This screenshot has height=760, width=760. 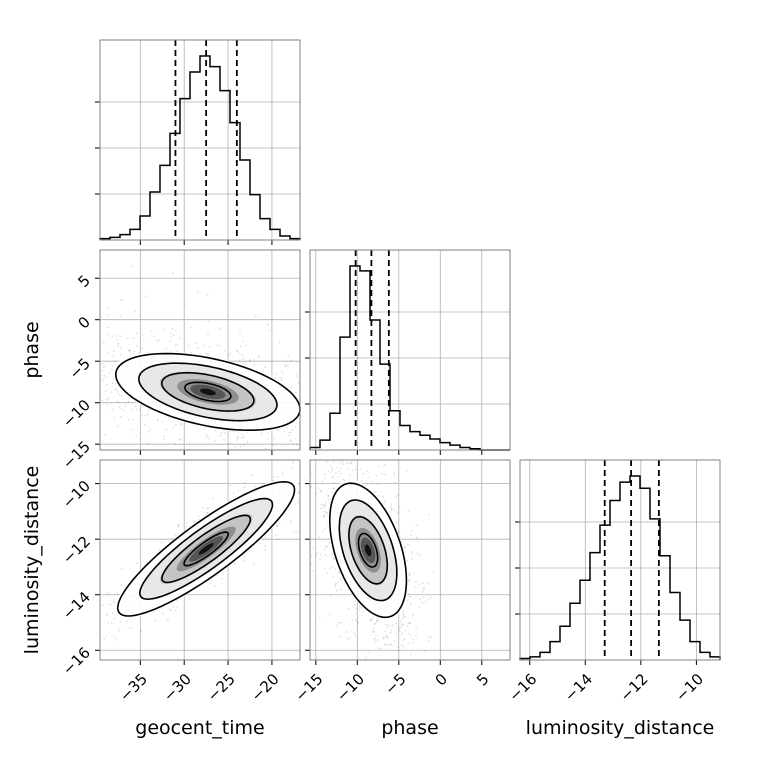 I want to click on x-tick-label-geocent-time: −30, so click(x=177, y=687).